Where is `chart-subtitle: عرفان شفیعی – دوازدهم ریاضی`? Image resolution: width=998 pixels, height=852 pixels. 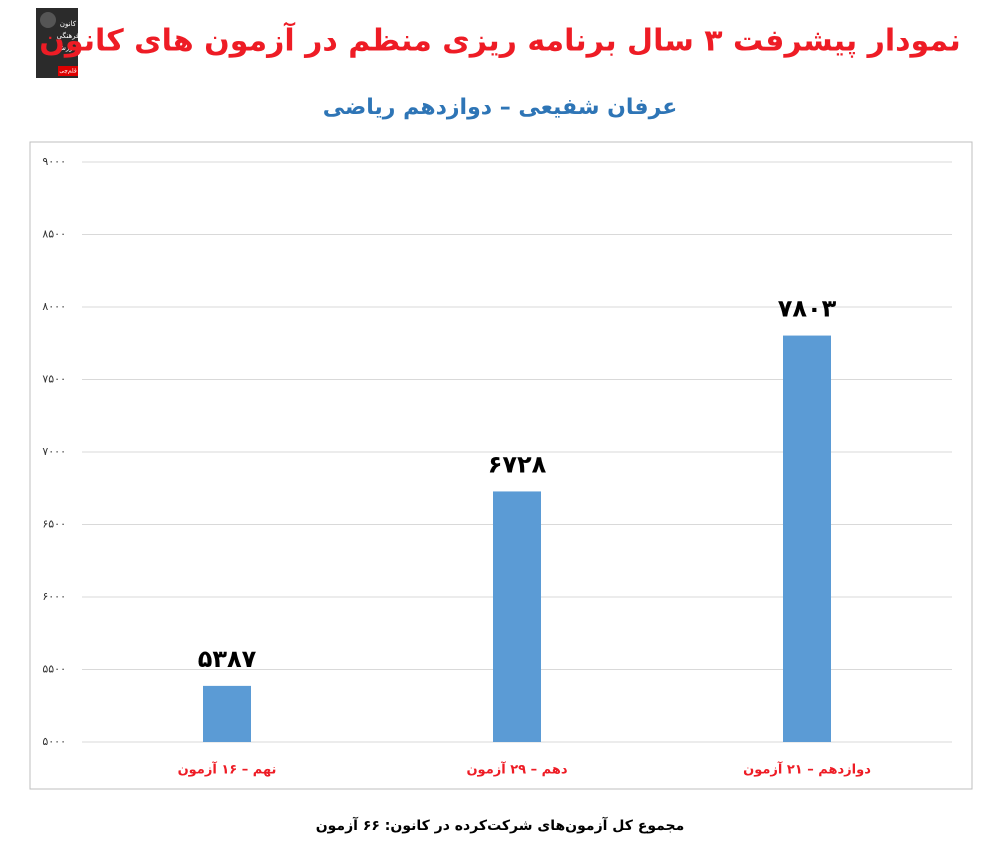 chart-subtitle: عرفان شفیعی – دوازدهم ریاضی is located at coordinates (500, 107).